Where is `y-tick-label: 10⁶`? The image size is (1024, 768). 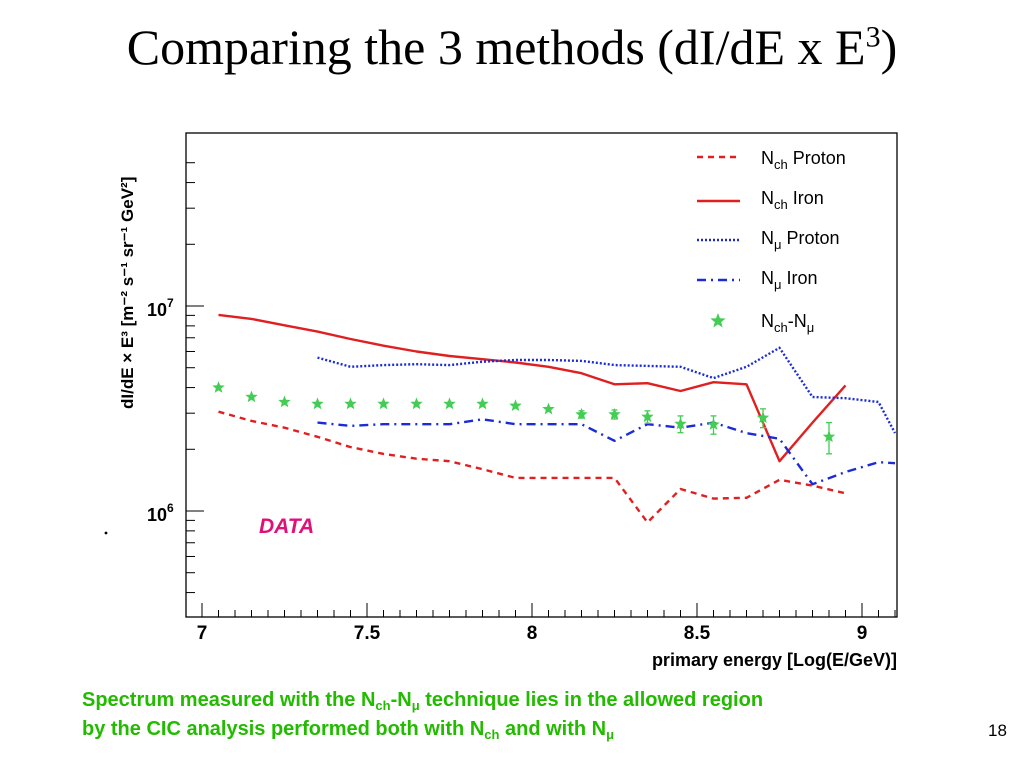
y-tick-label: 10⁶ is located at coordinates (160, 513).